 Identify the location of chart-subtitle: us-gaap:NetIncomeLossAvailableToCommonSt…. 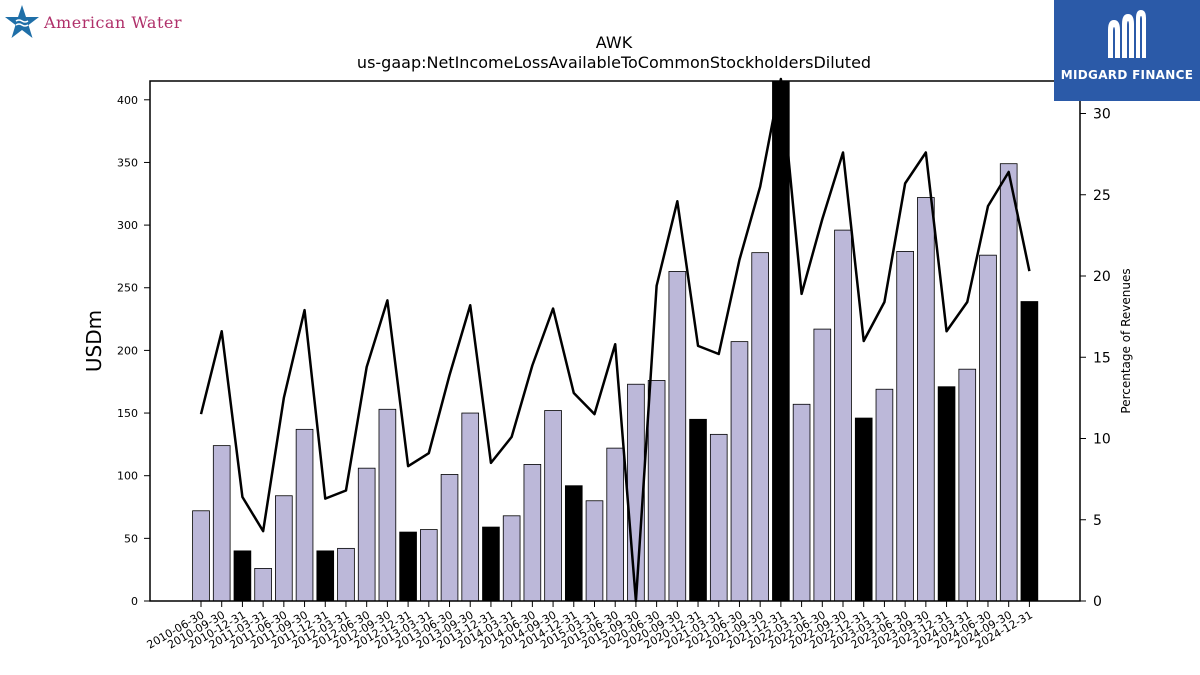
(614, 62).